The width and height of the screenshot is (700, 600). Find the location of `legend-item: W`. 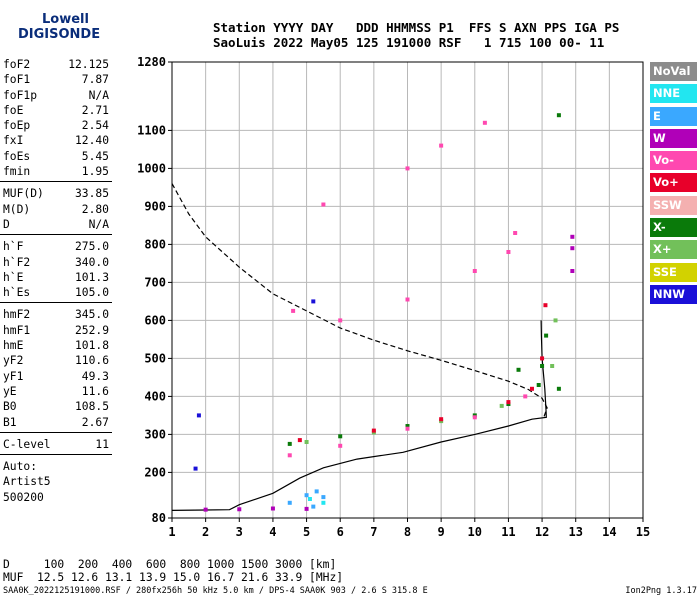

legend-item: W is located at coordinates (673, 138).